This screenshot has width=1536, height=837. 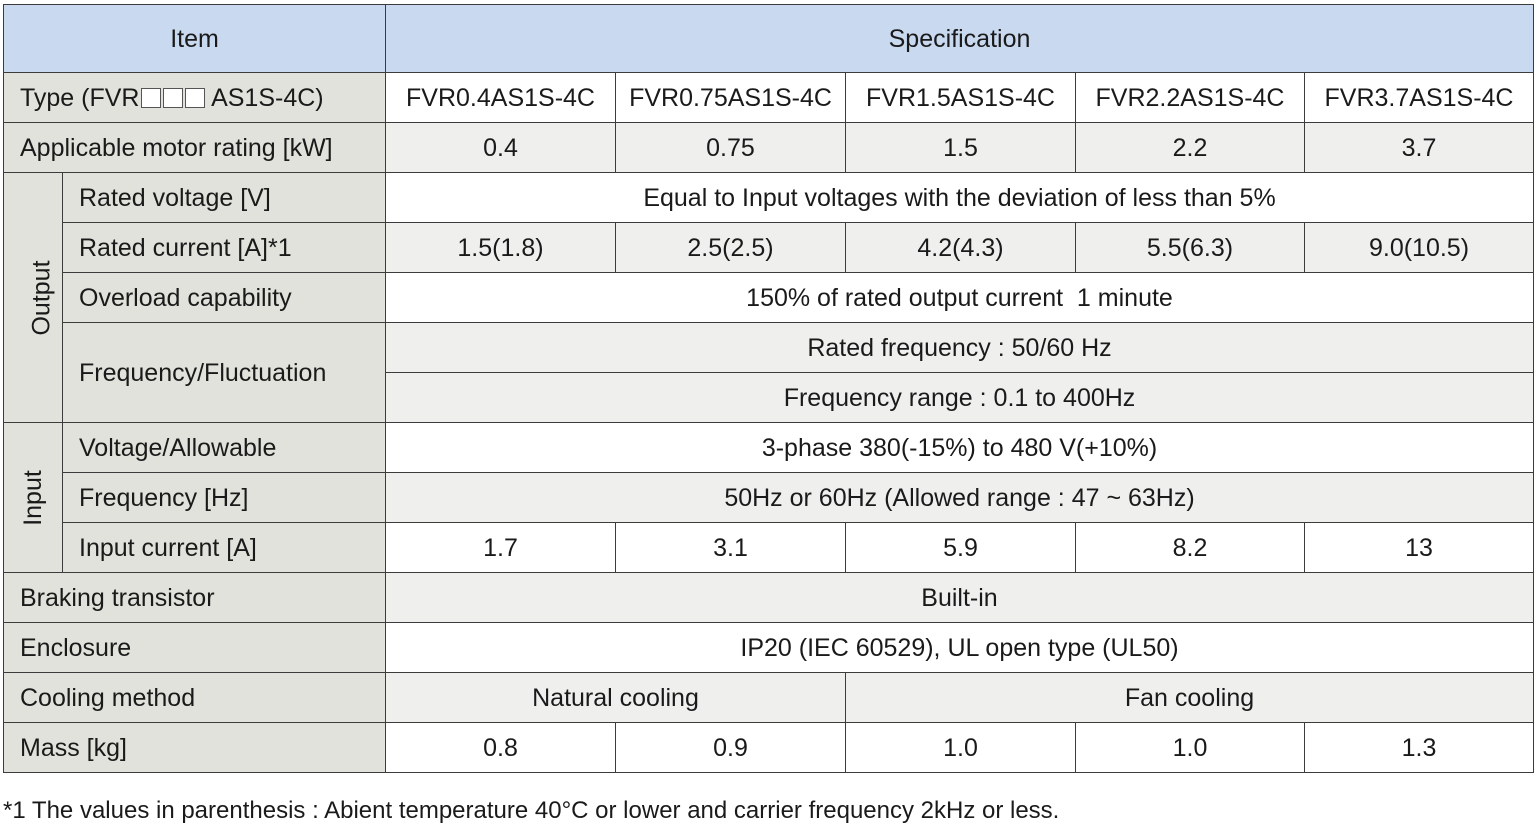 I want to click on input-current-value: 5.9, so click(x=960, y=547).